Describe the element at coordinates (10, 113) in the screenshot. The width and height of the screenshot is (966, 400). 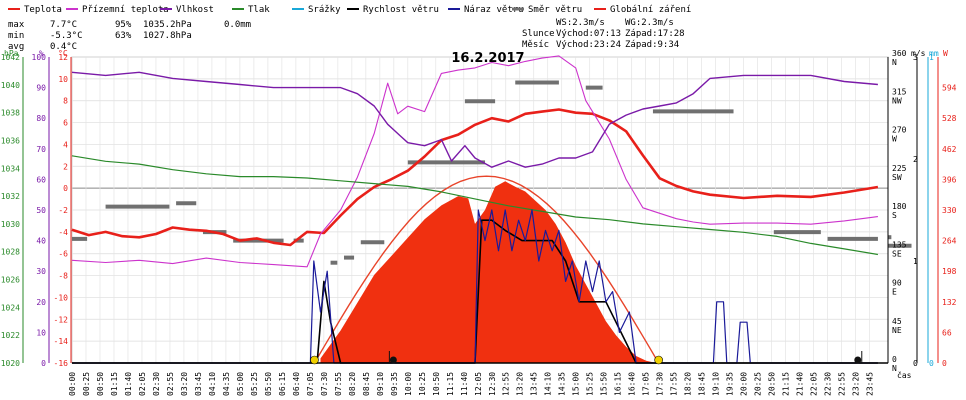
I see `pressure-tick-1038: 1038` at that location.